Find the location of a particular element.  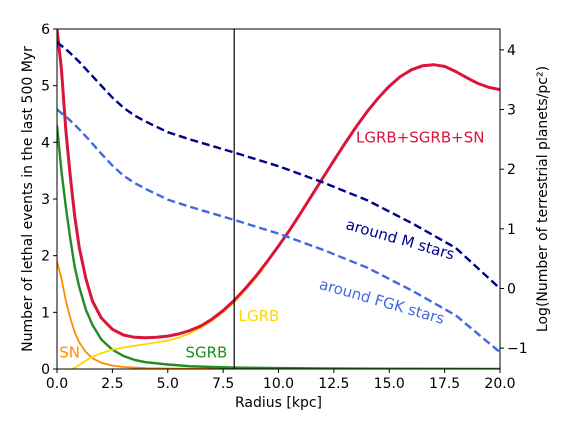

x-tick-label: 10.0 is located at coordinates (278, 384).